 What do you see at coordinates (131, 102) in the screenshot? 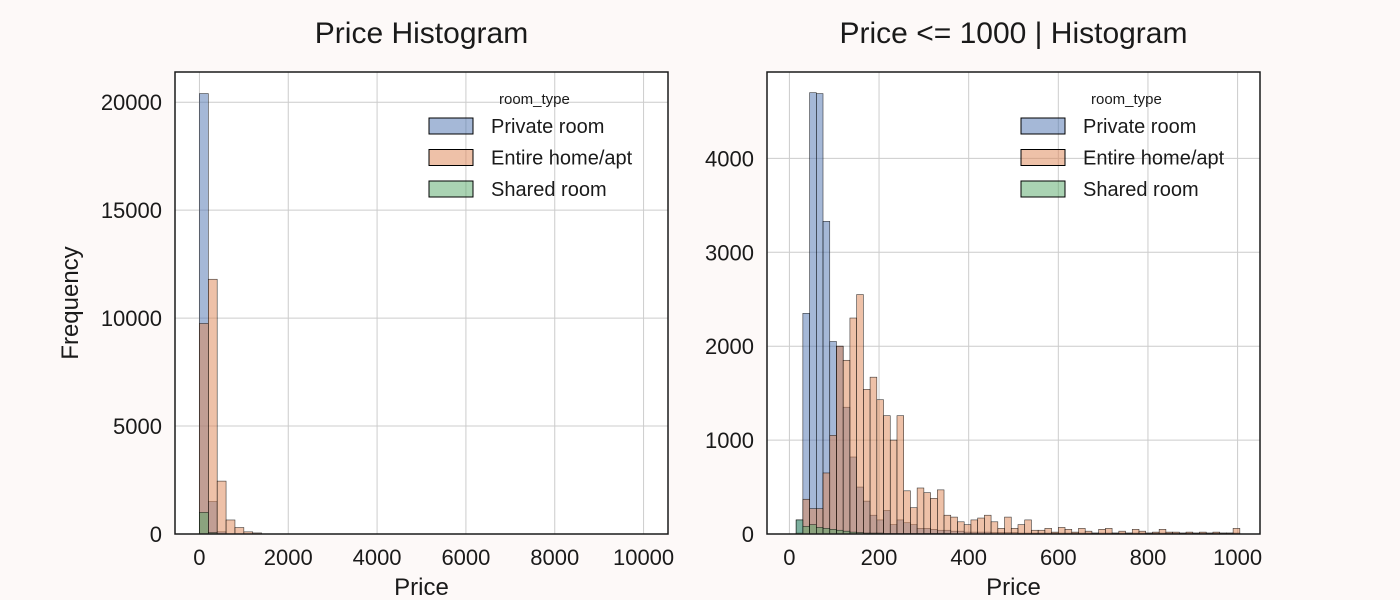
I see `y-tick-label: 20000` at bounding box center [131, 102].